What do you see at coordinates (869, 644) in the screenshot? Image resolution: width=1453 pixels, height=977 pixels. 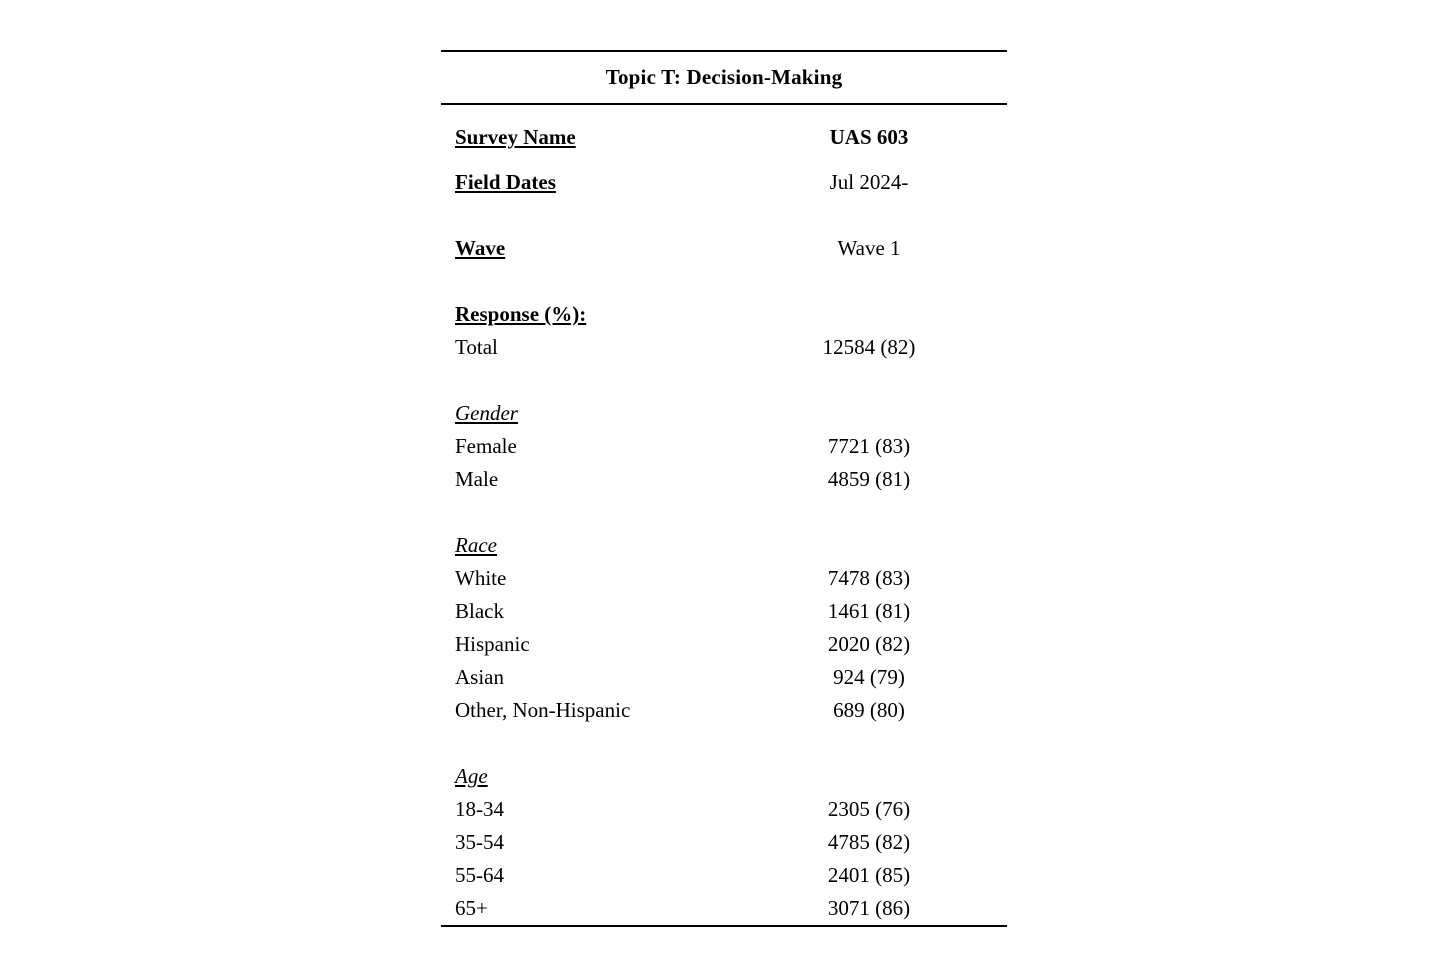 I see `hispanic-value: 2020 (82)` at bounding box center [869, 644].